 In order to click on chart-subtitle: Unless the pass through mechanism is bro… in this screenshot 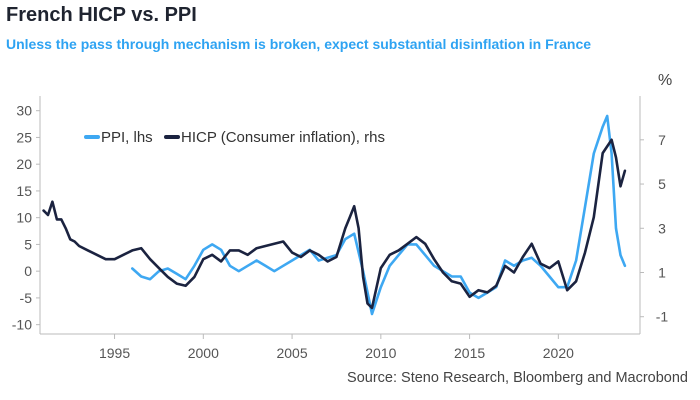, I will do `click(299, 44)`.